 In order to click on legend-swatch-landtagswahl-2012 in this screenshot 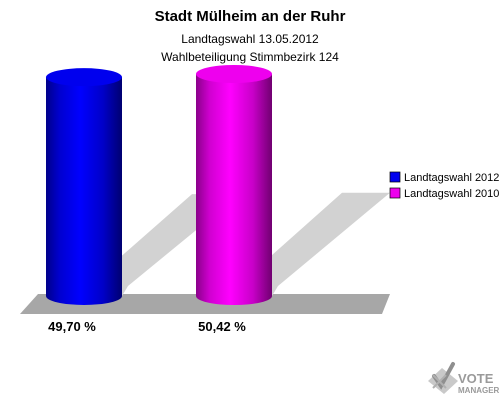, I will do `click(395, 177)`.